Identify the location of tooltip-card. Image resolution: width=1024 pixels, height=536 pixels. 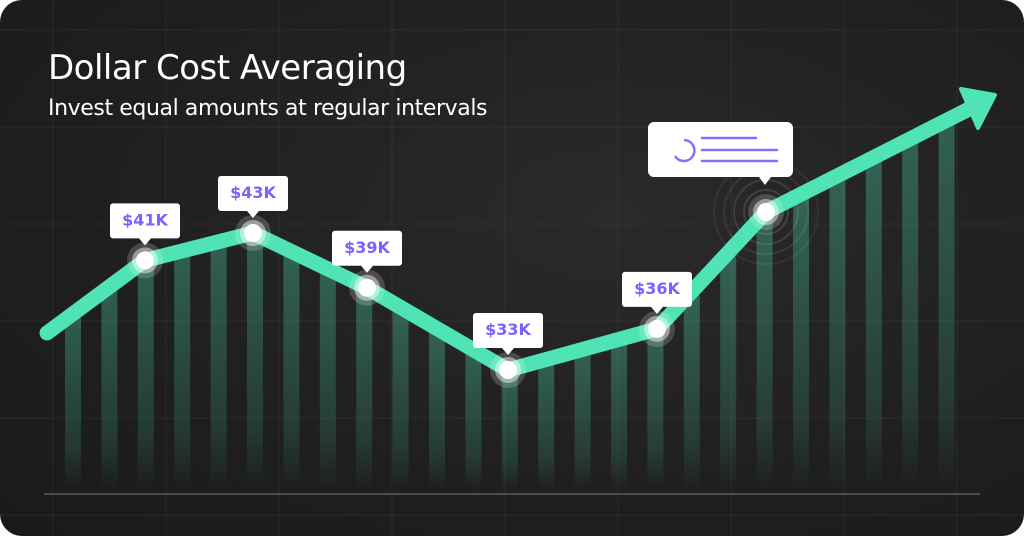
(720, 153).